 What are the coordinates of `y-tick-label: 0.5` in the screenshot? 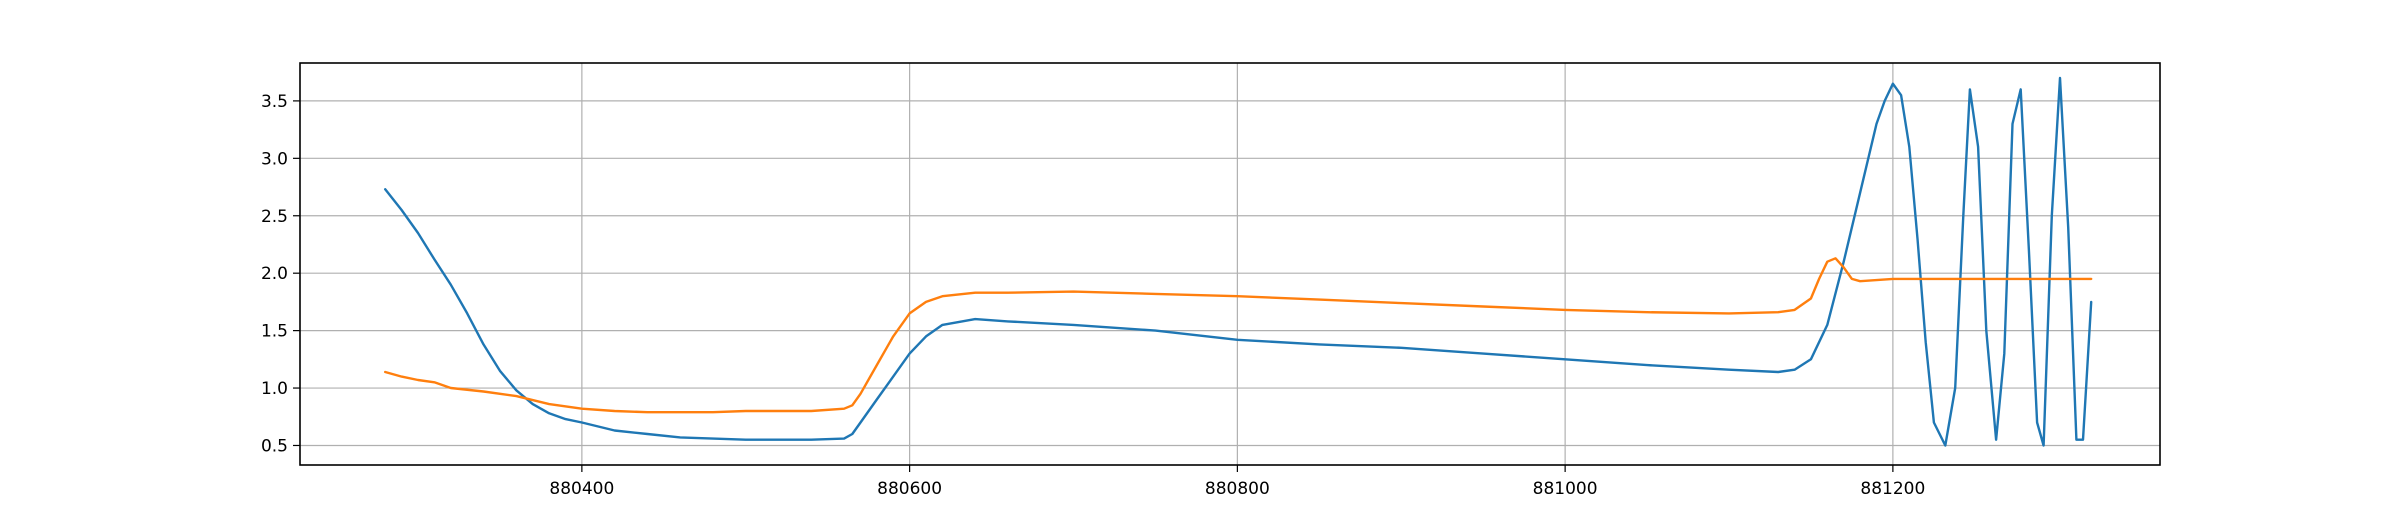 It's located at (274, 446).